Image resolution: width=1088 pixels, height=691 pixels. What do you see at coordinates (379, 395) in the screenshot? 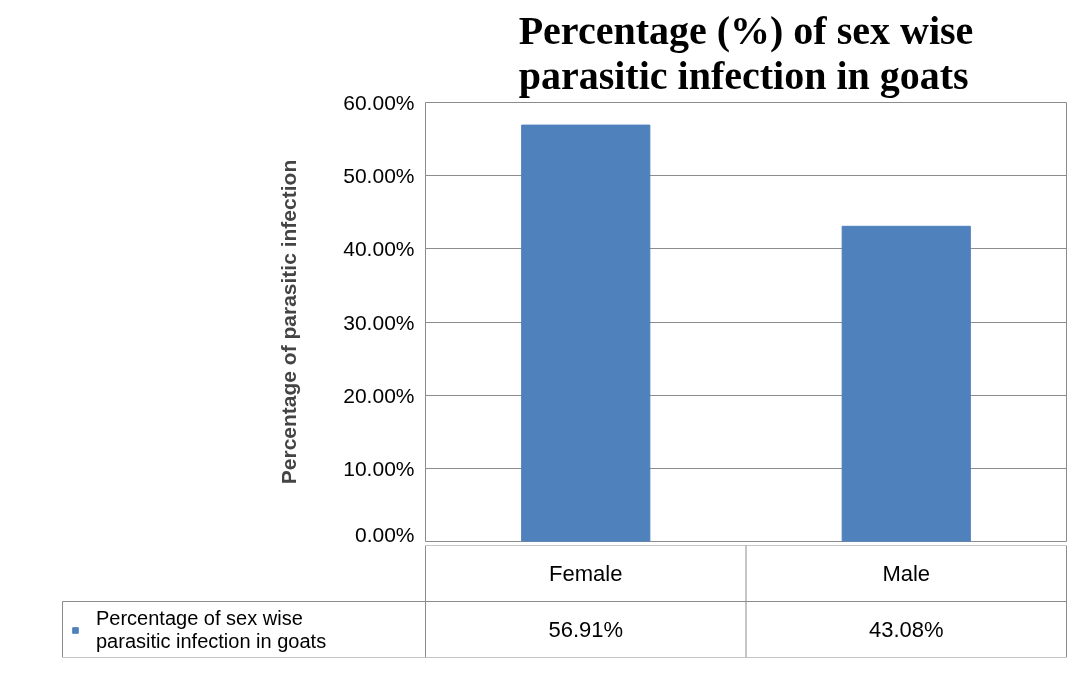
I see `y-tick-label: 20.00%` at bounding box center [379, 395].